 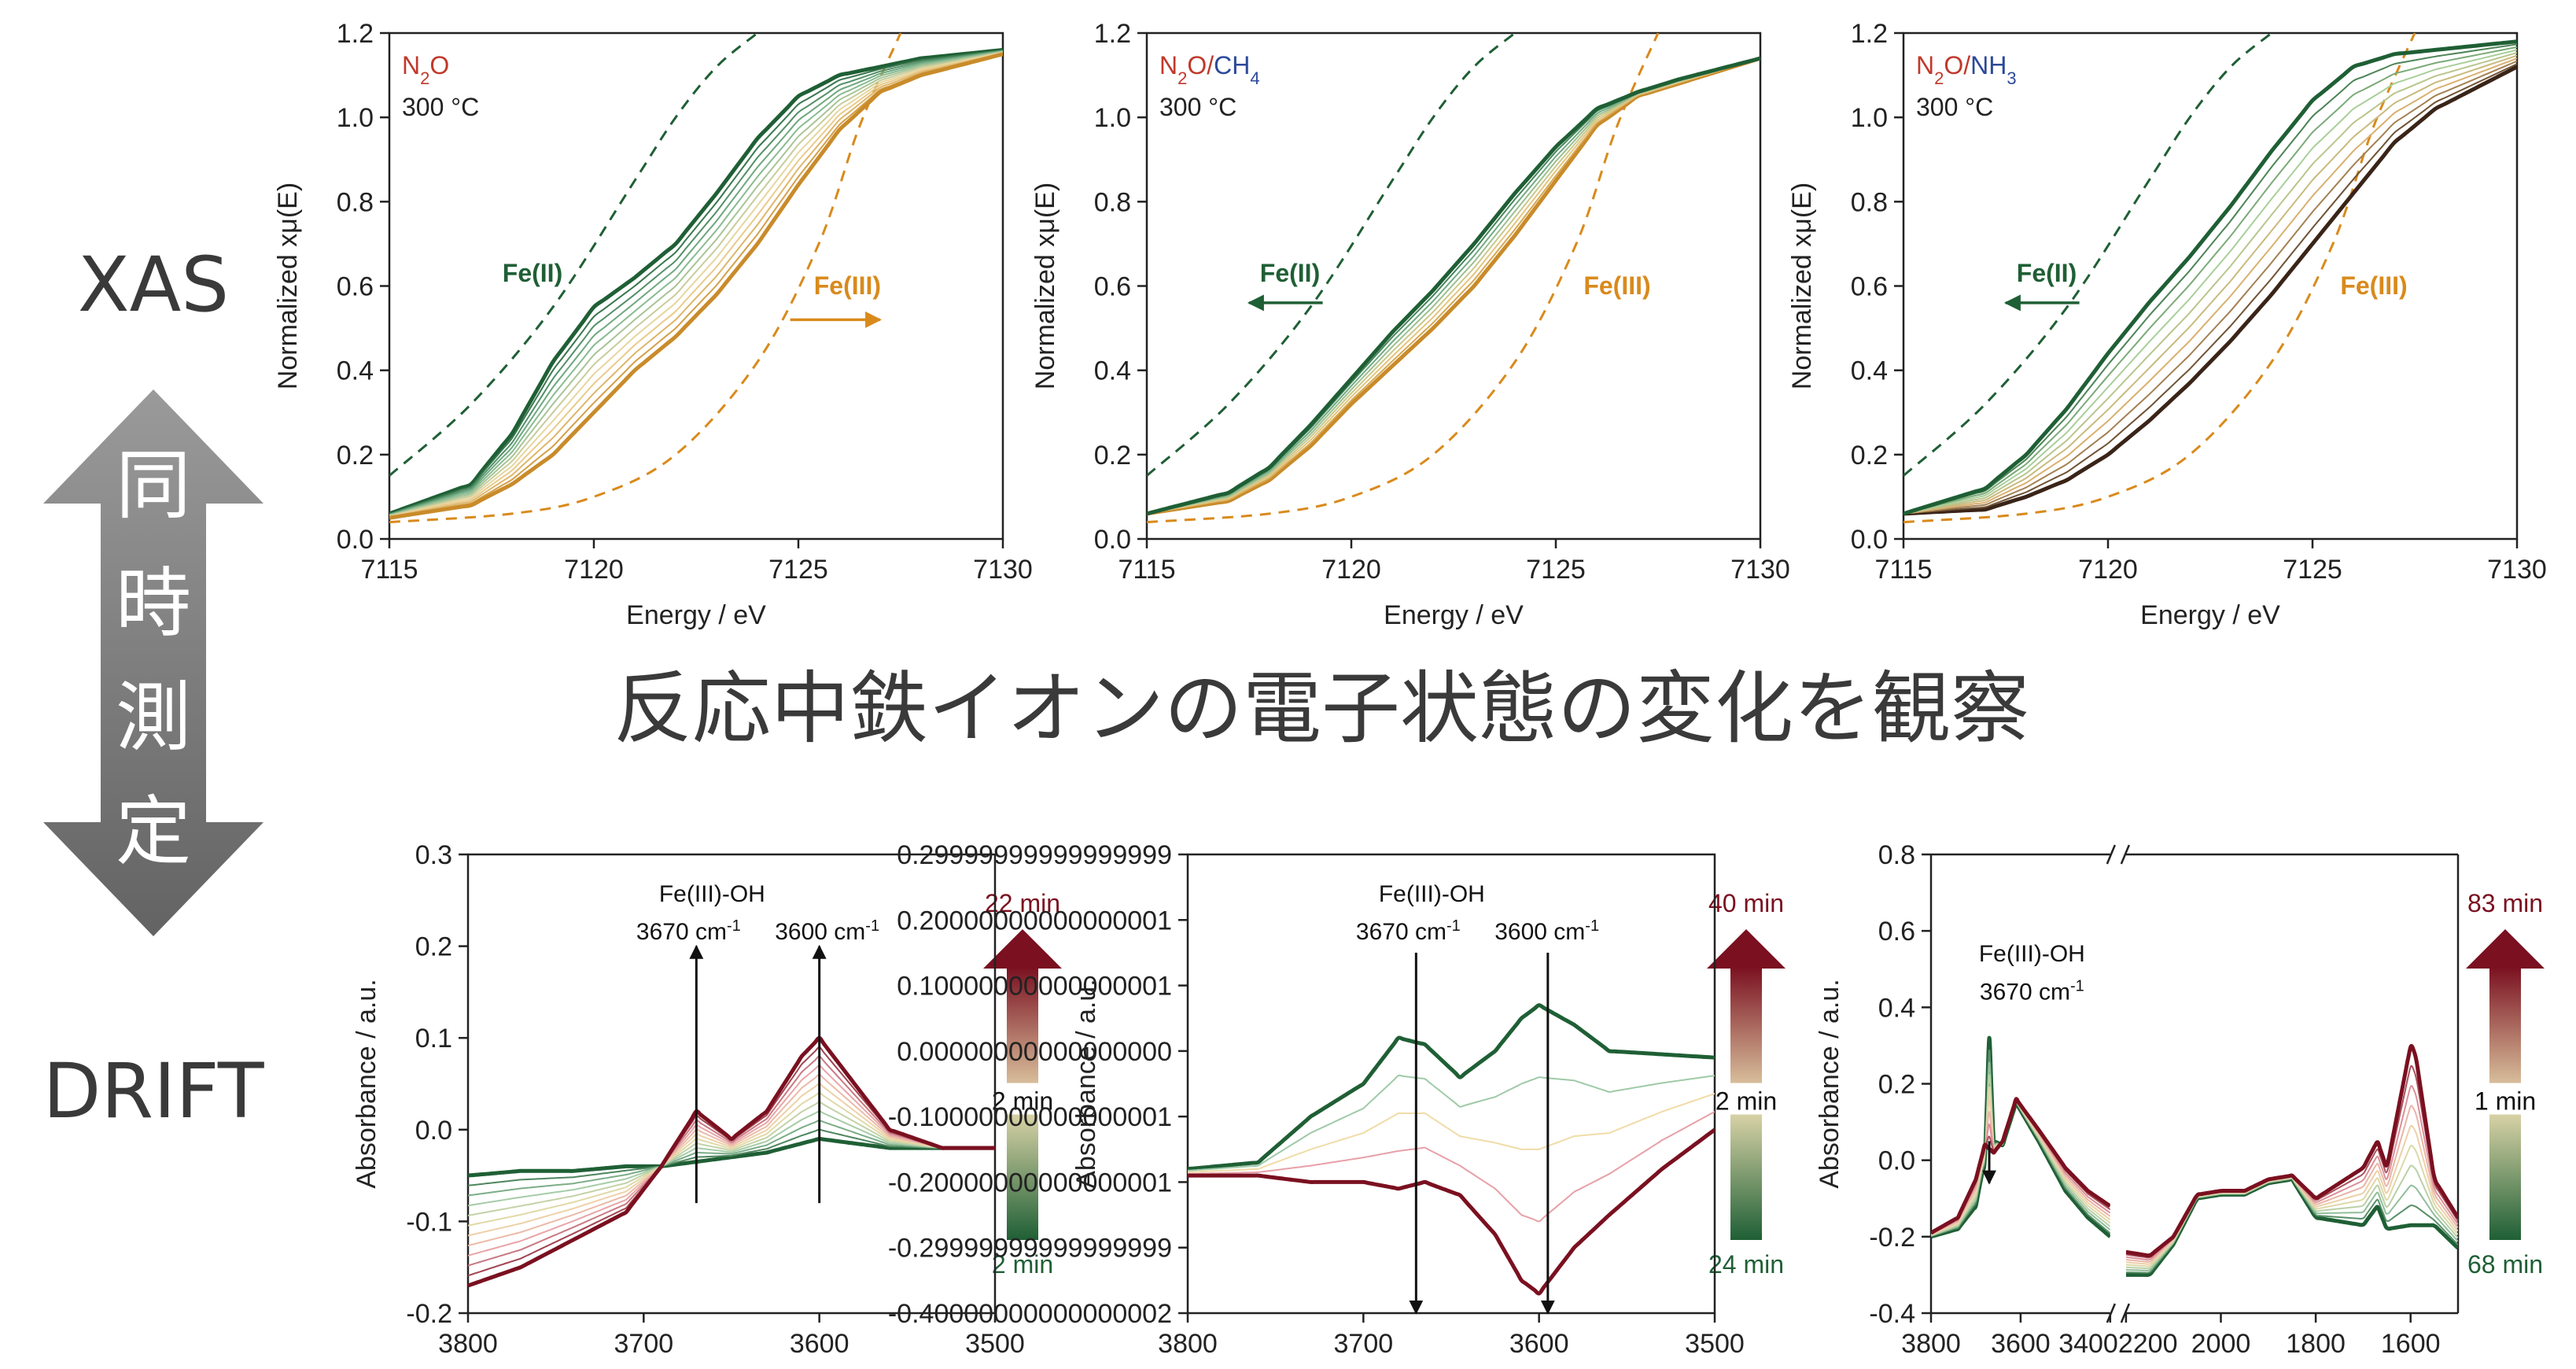 I want to click on y-tick-label: 0.4, so click(x=355, y=371).